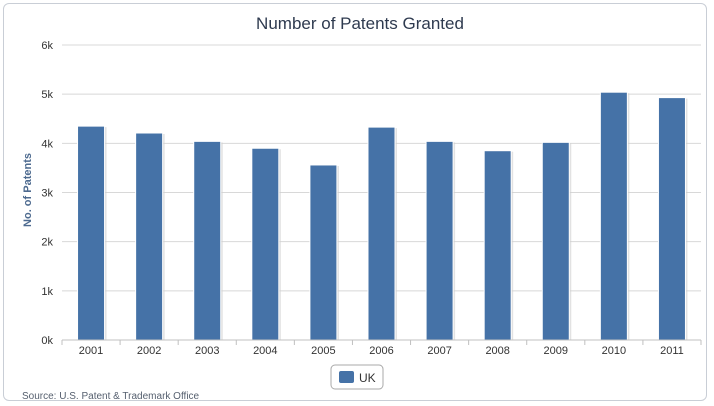  Describe the element at coordinates (111, 396) in the screenshot. I see `source-note: Source: U.S. Patent & Trademark Office` at that location.